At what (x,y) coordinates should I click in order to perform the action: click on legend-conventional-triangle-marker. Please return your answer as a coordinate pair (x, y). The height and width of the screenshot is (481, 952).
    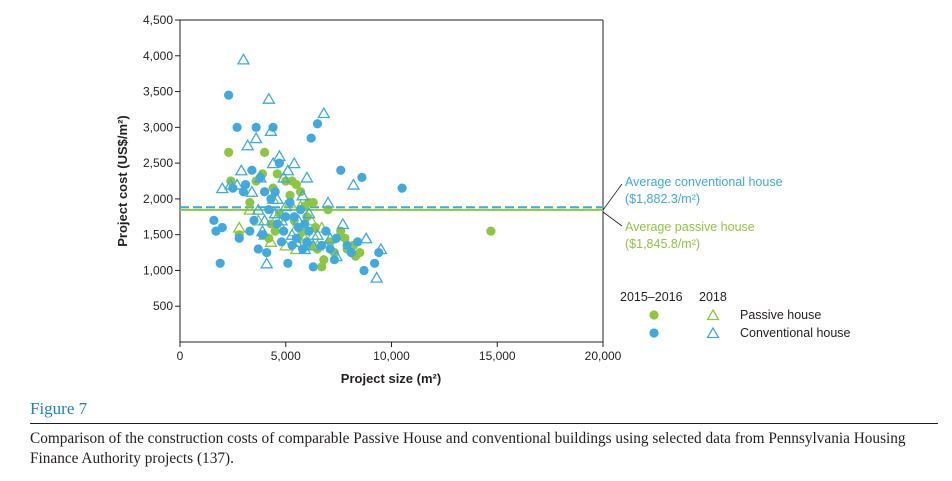
    Looking at the image, I should click on (713, 332).